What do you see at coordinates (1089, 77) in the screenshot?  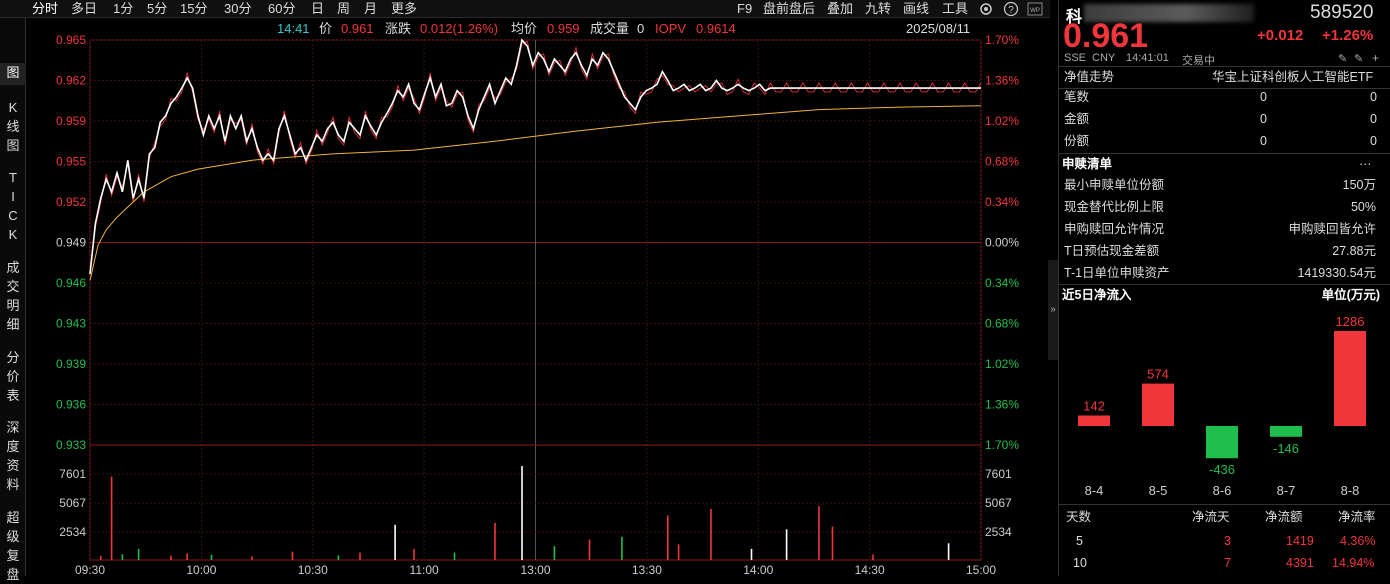 I see `nav-label: 净值走势` at bounding box center [1089, 77].